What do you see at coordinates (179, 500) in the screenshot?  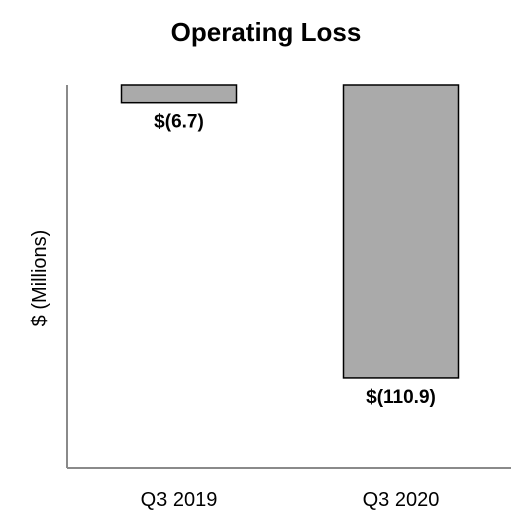 I see `x-tick-label-q3-2019: Q3 2019` at bounding box center [179, 500].